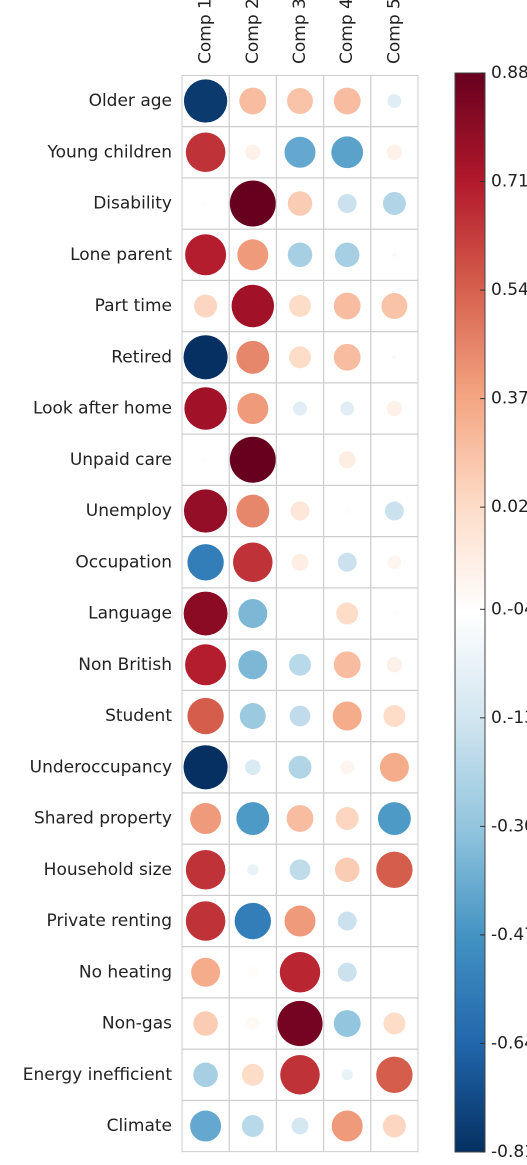 This screenshot has width=527, height=1165. What do you see at coordinates (253, 32) in the screenshot?
I see `column-label: Comp 2` at bounding box center [253, 32].